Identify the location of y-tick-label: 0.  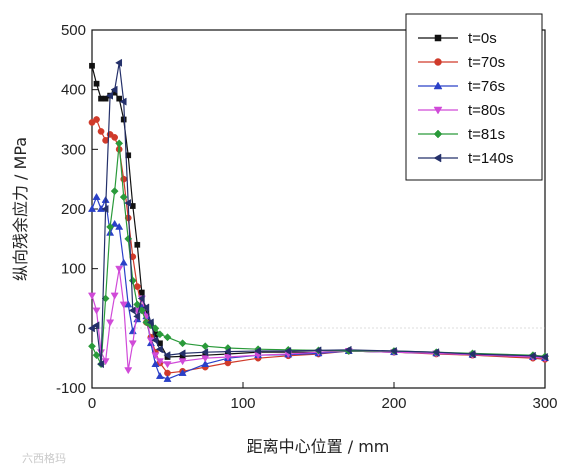
(82, 328).